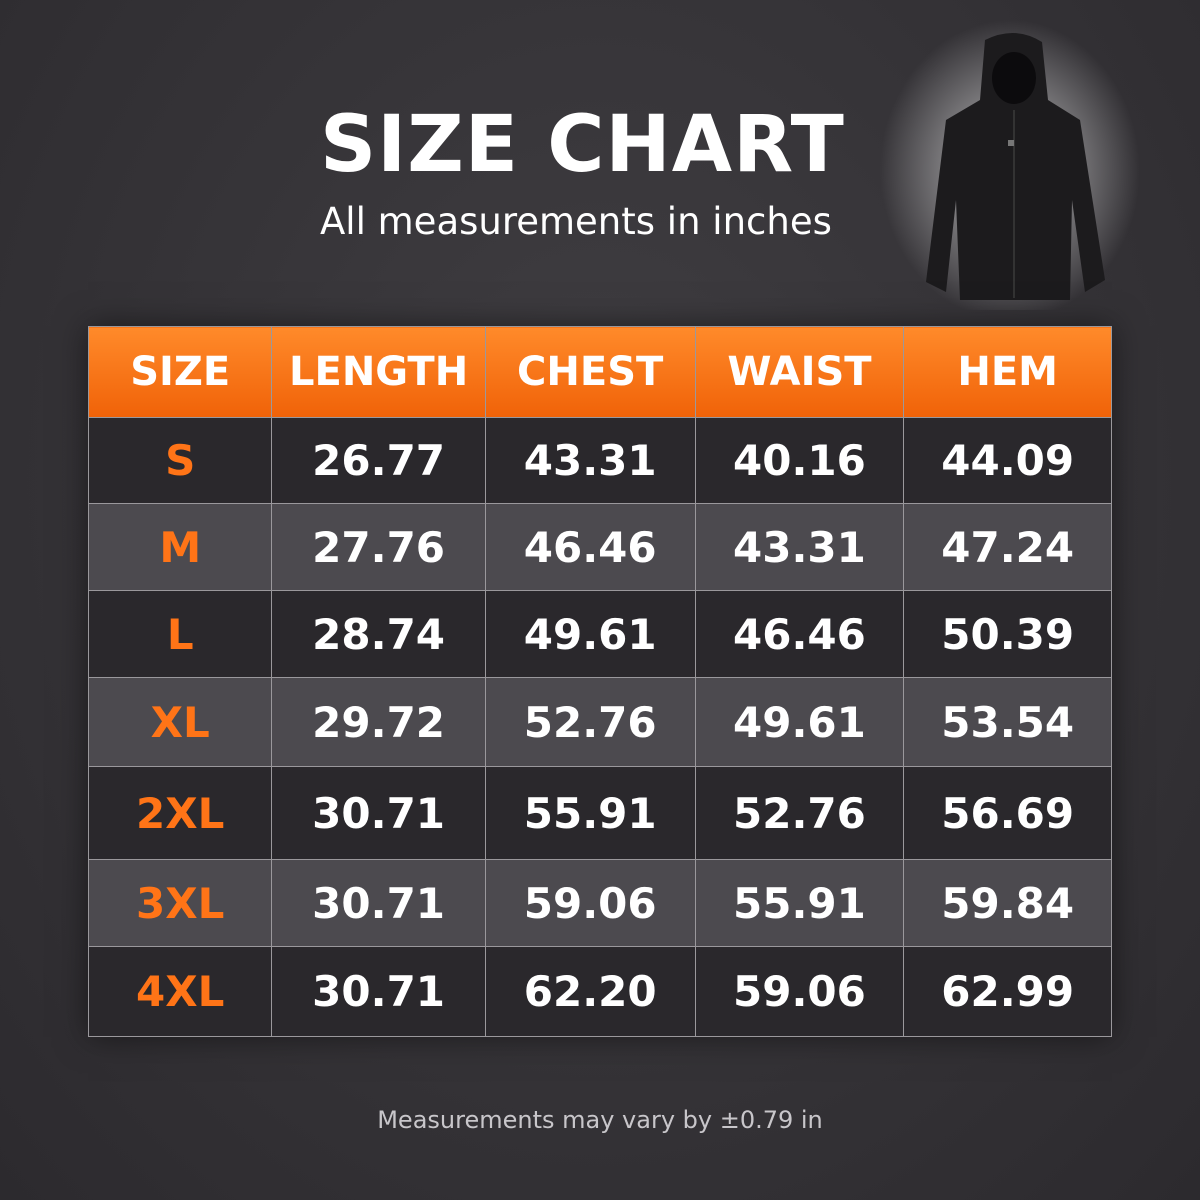 This screenshot has width=1200, height=1200. What do you see at coordinates (180, 813) in the screenshot?
I see `size-cell: 2XL` at bounding box center [180, 813].